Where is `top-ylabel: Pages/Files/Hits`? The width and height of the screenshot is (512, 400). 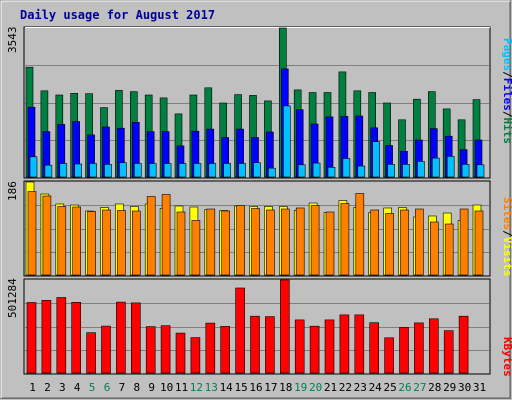
top-ylabel: Pages/Files/Hits is located at coordinates (506, 91).